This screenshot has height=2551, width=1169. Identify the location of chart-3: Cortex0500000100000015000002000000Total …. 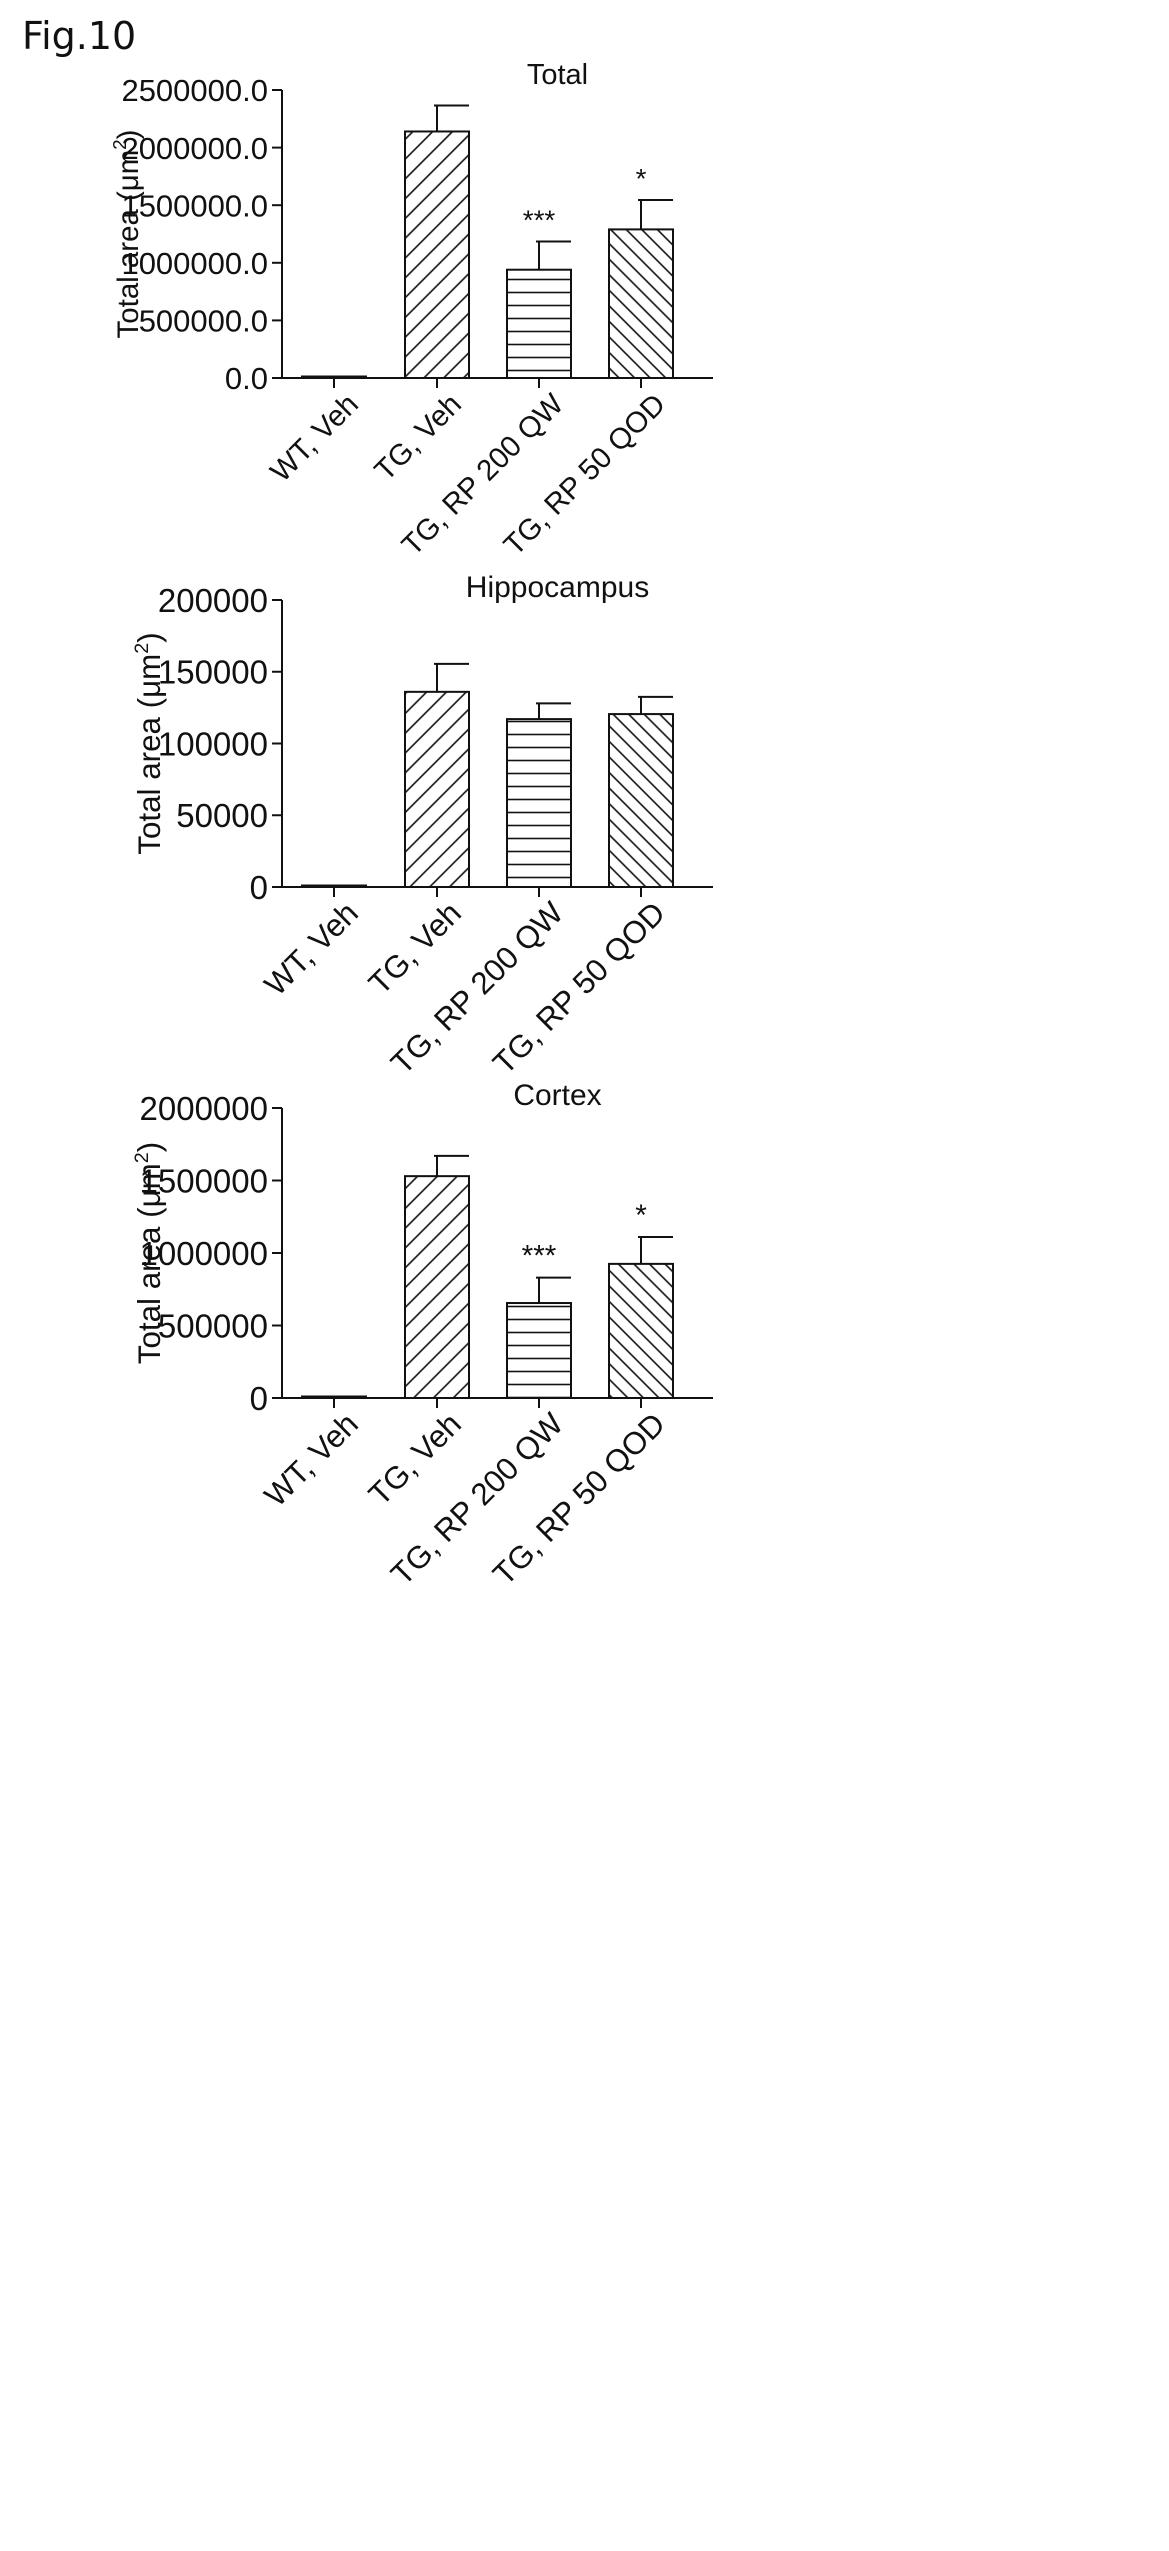
(422, 1335).